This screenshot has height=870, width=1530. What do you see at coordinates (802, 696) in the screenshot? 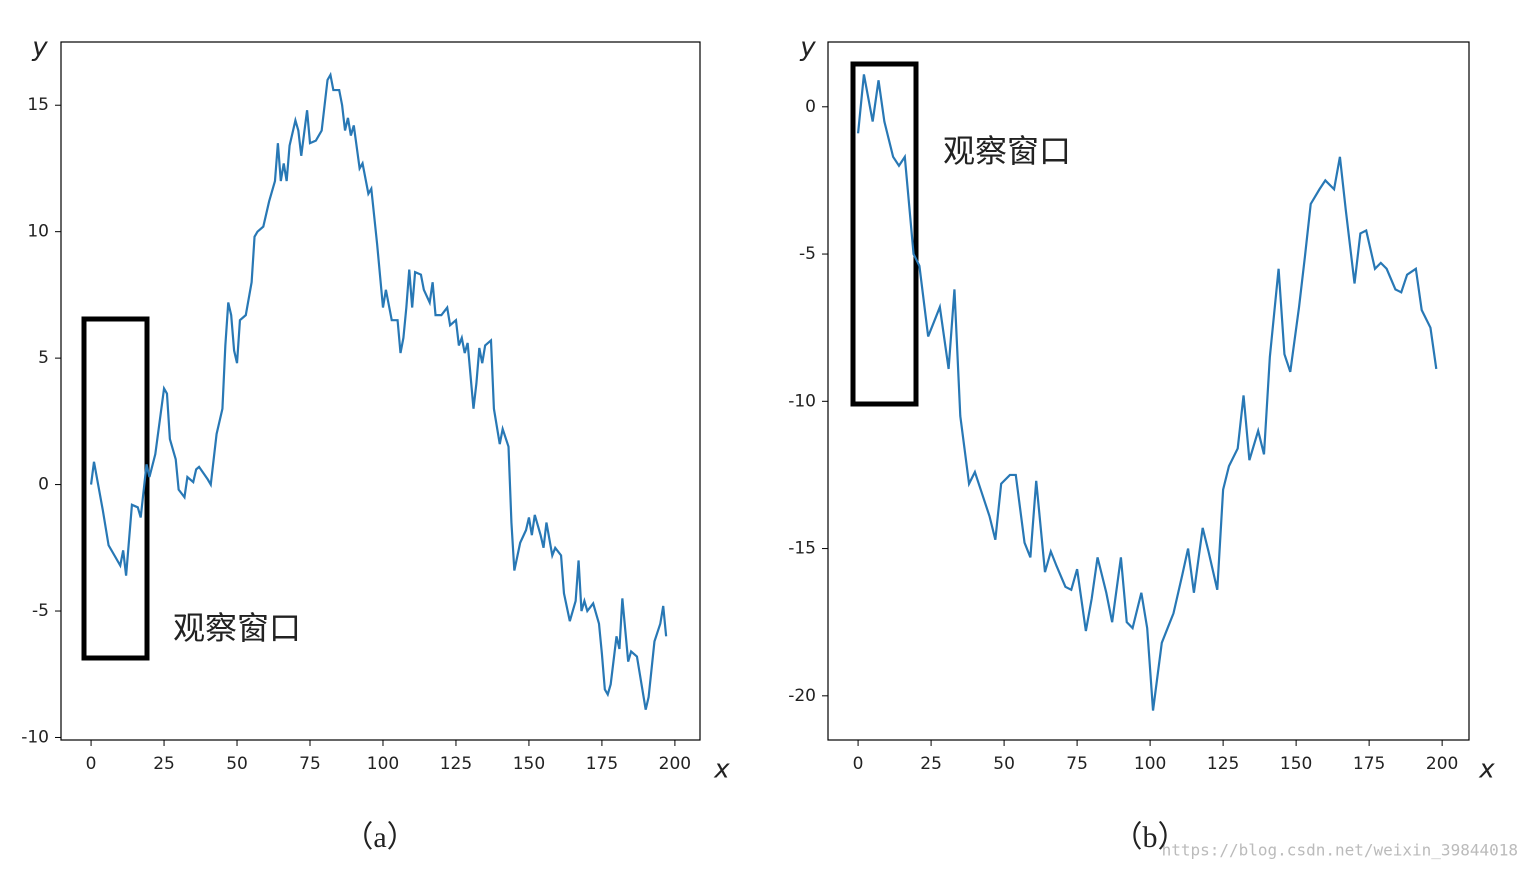
I see `y-tick-label: -20` at bounding box center [802, 696].